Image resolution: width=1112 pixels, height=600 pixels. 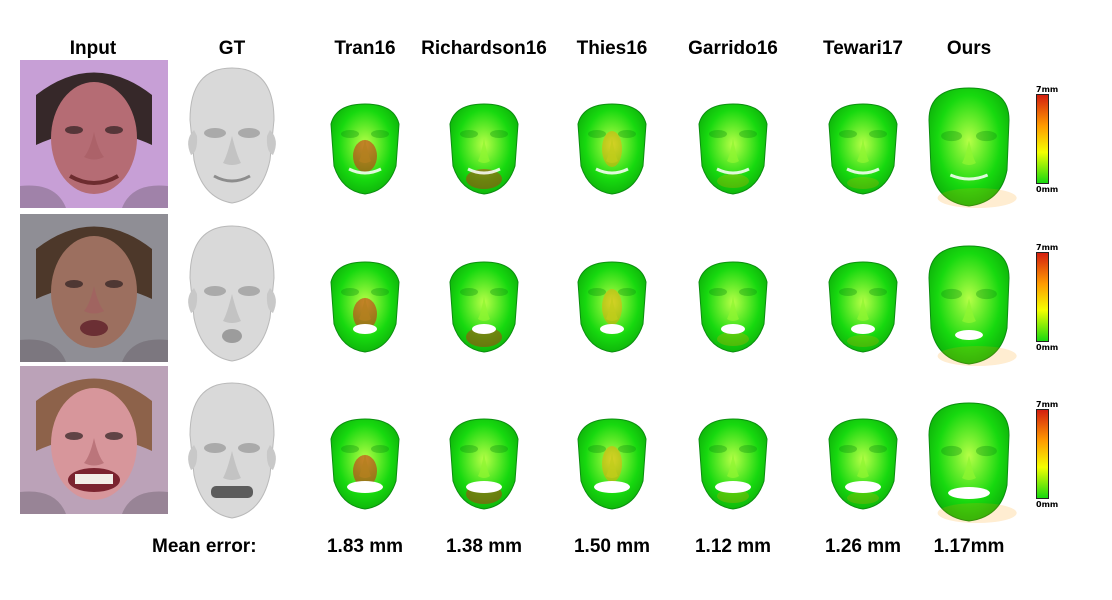 What do you see at coordinates (74, 436) in the screenshot?
I see `left-eye` at bounding box center [74, 436].